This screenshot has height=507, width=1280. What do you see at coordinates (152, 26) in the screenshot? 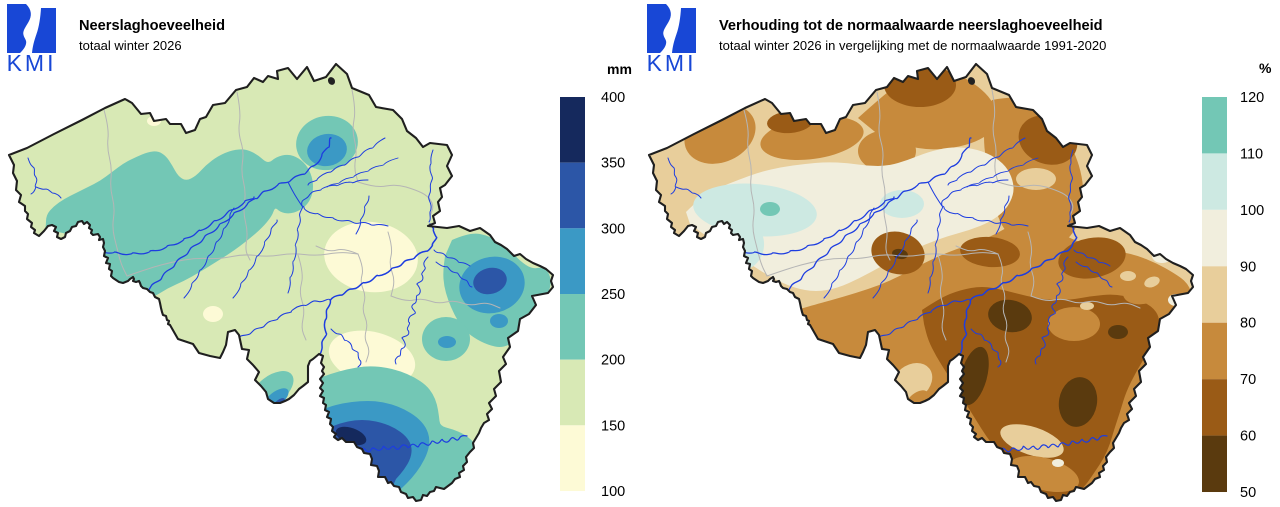
I see `svg-text: Neerslaghoeveelheid` at bounding box center [152, 26].